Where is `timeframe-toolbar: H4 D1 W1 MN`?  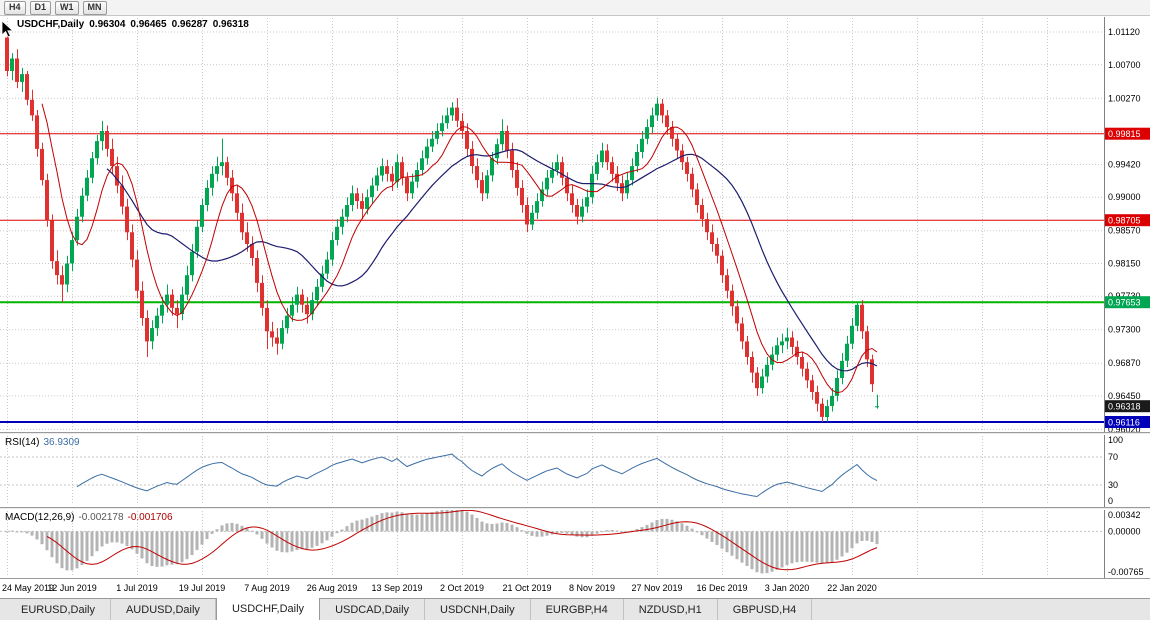 timeframe-toolbar: H4 D1 W1 MN is located at coordinates (575, 8).